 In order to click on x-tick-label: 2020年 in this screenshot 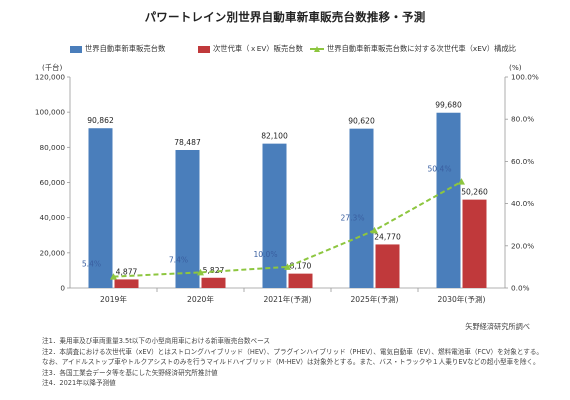, I will do `click(200, 299)`.